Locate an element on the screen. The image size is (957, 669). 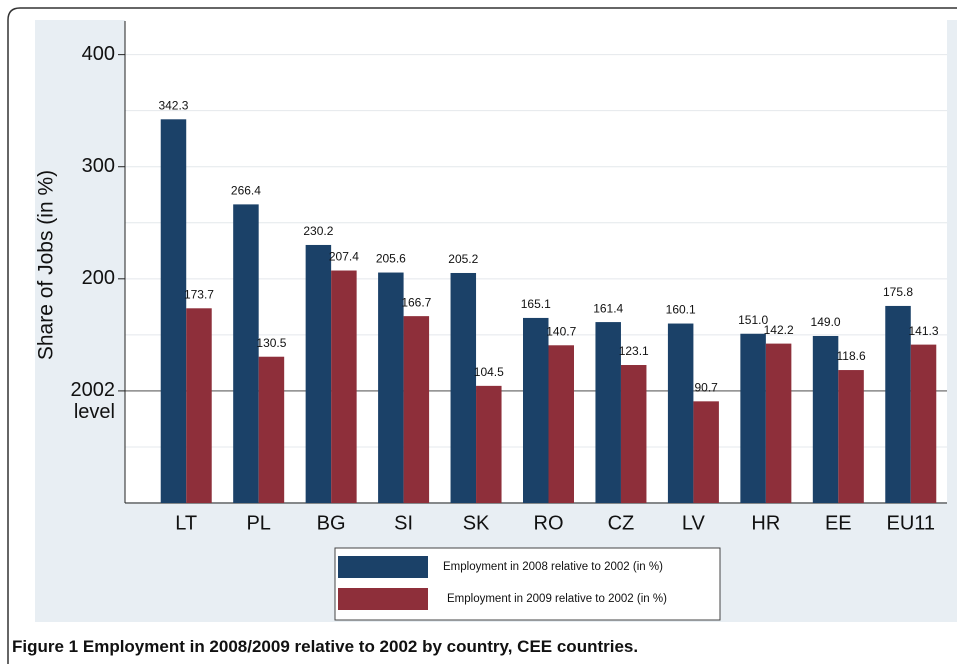
value-label: 142.2 is located at coordinates (779, 330).